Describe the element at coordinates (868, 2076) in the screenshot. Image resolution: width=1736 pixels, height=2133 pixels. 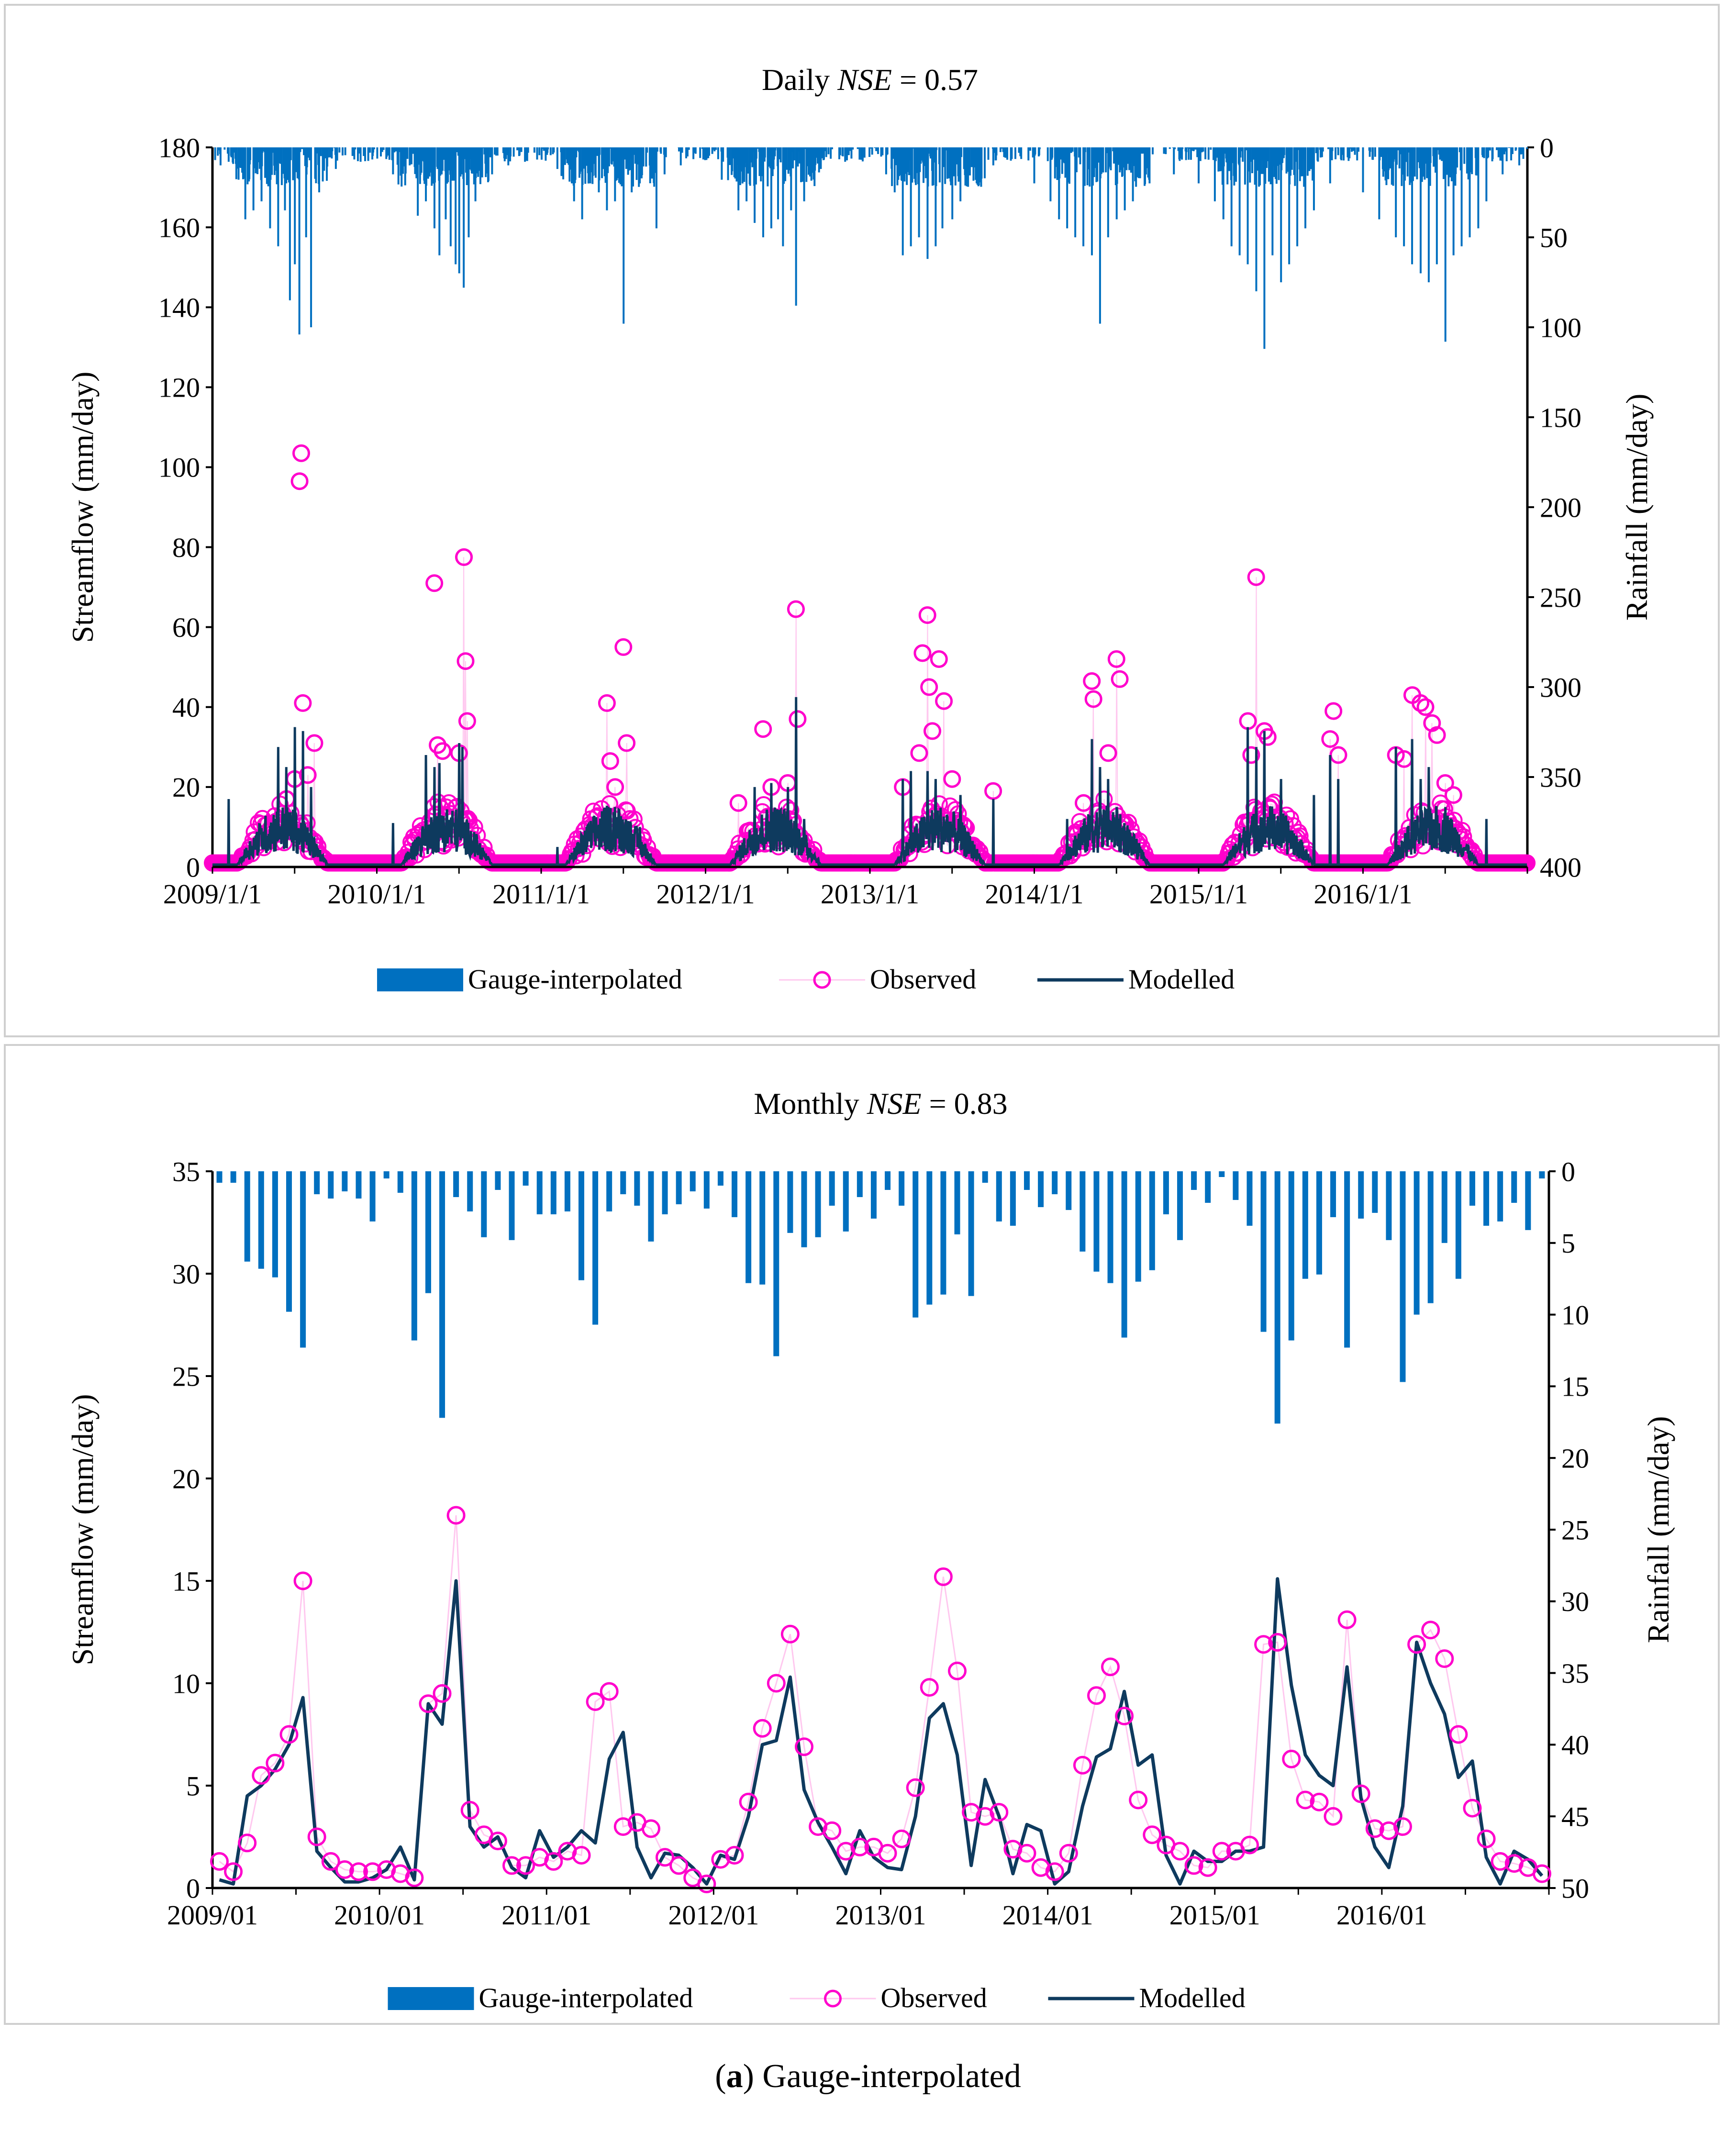
I see `figure-caption: (a) Gauge-interpolated` at that location.